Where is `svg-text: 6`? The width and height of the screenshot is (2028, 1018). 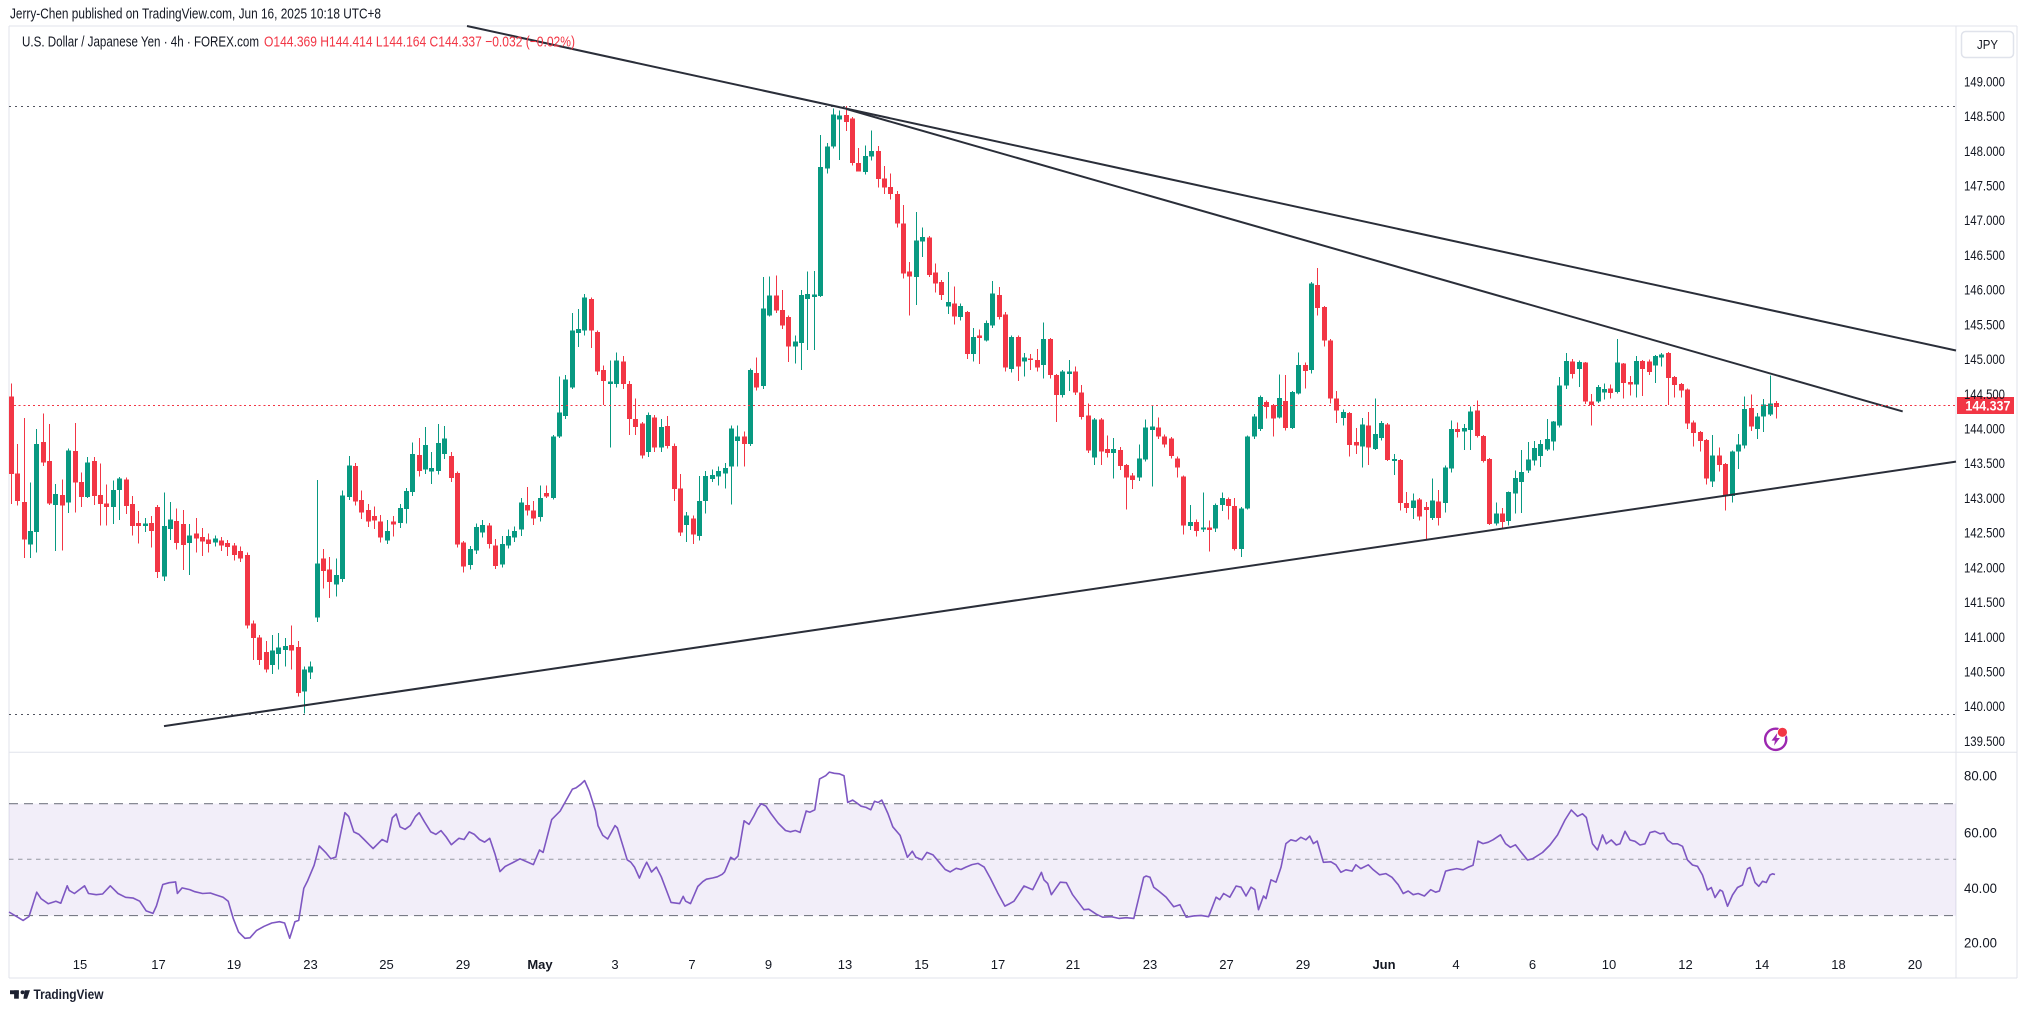
svg-text: 6 is located at coordinates (1532, 964).